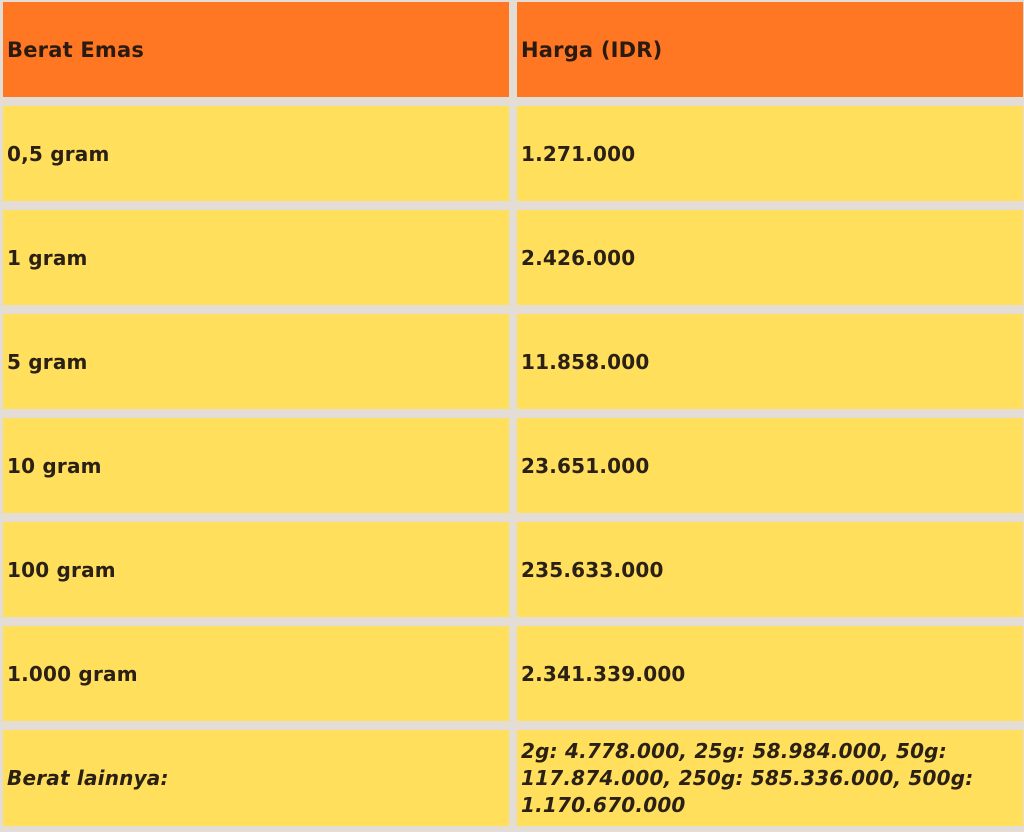 This screenshot has width=1024, height=832. Describe the element at coordinates (770, 257) in the screenshot. I see `price-cell: 2.426.000` at that location.